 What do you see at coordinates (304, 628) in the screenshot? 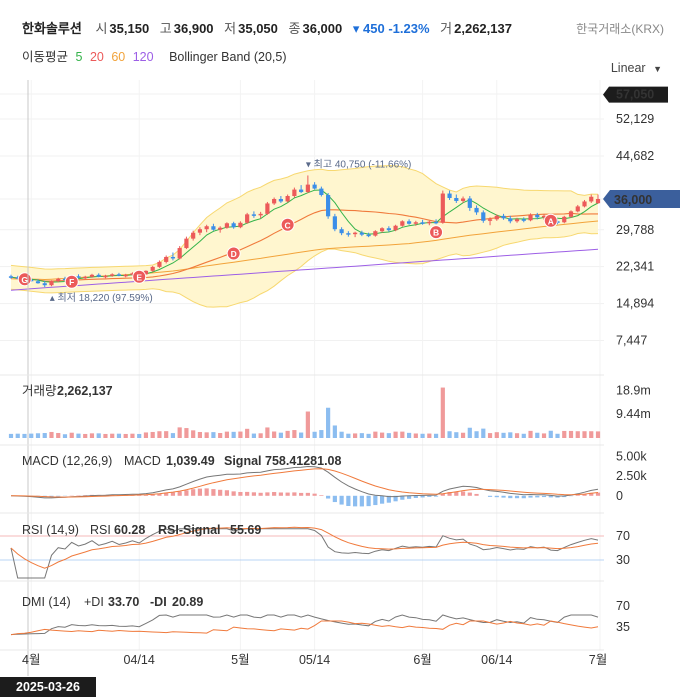
I see `minus-di-line` at bounding box center [304, 628].